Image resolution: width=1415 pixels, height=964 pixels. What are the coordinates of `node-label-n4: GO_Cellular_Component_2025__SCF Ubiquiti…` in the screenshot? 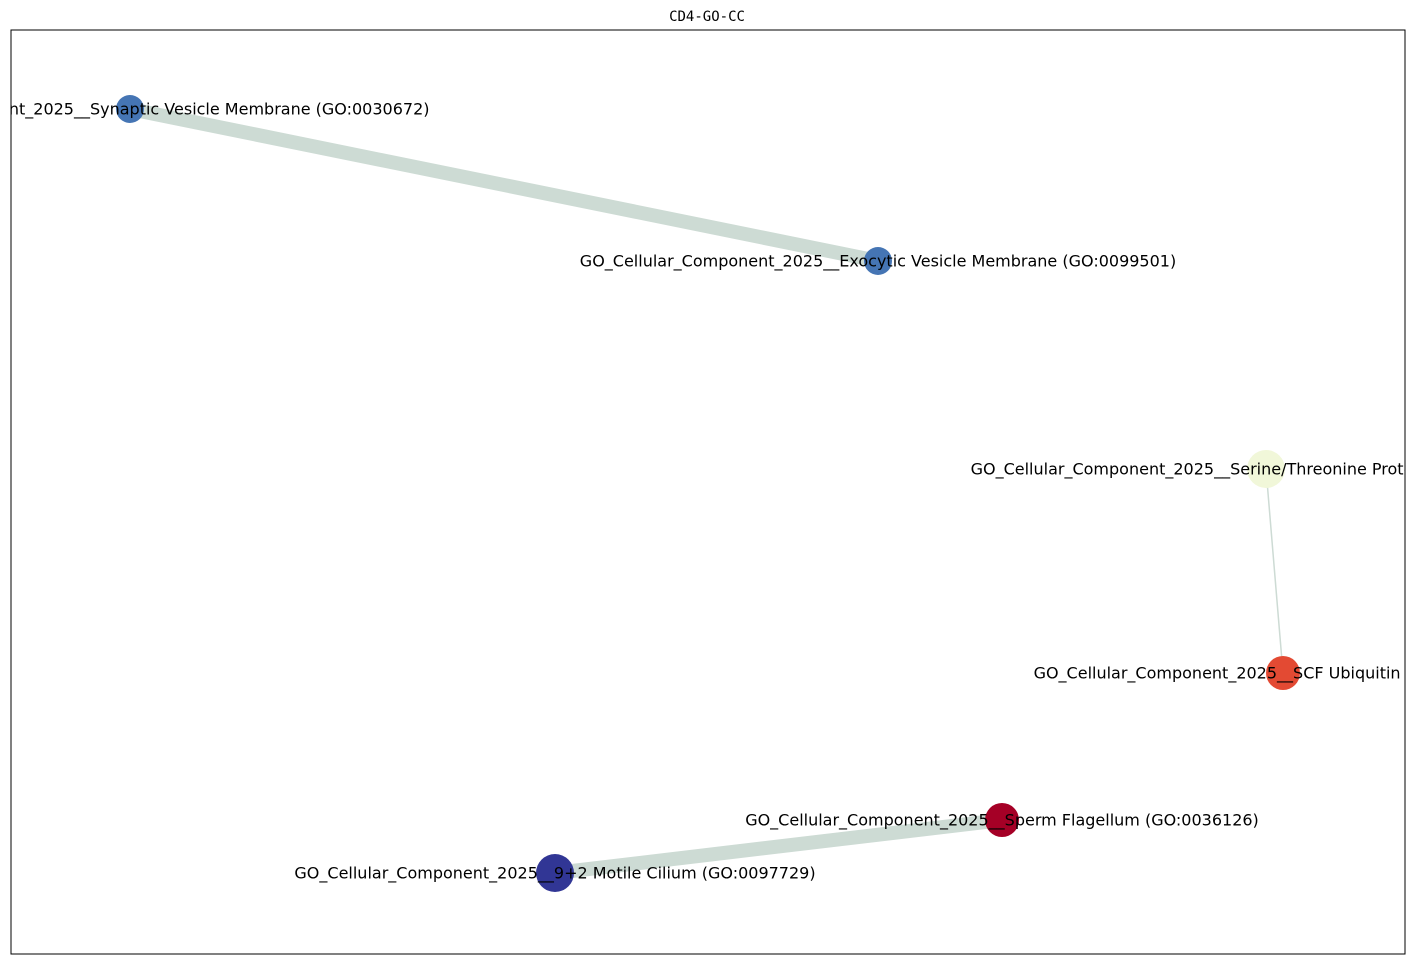 It's located at (1224, 674).